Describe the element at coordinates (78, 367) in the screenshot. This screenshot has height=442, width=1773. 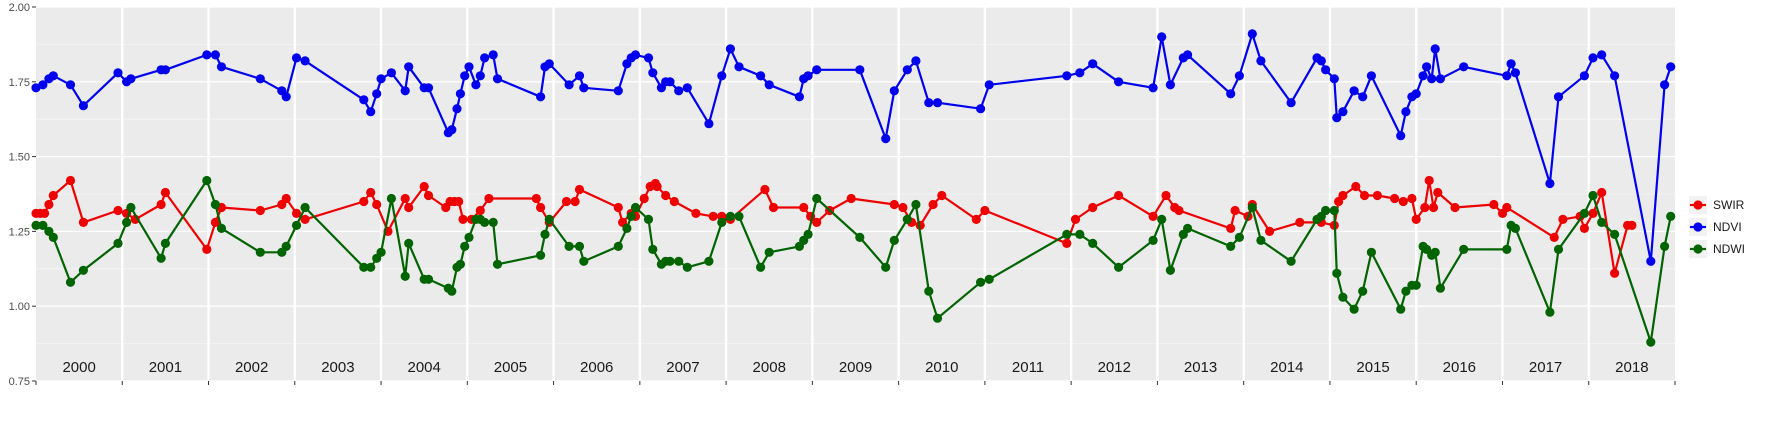
I see `year-label: 2000` at that location.